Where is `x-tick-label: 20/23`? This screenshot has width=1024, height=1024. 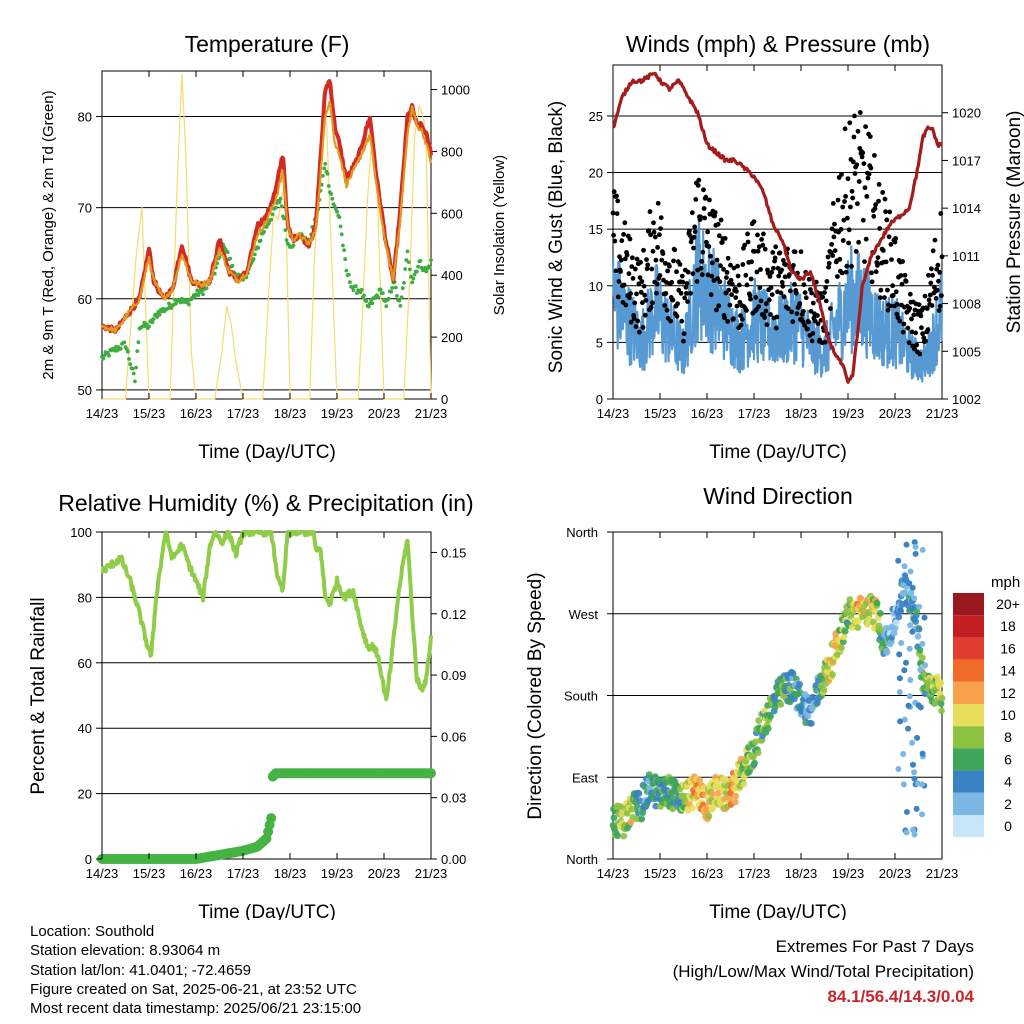 x-tick-label: 20/23 is located at coordinates (895, 873).